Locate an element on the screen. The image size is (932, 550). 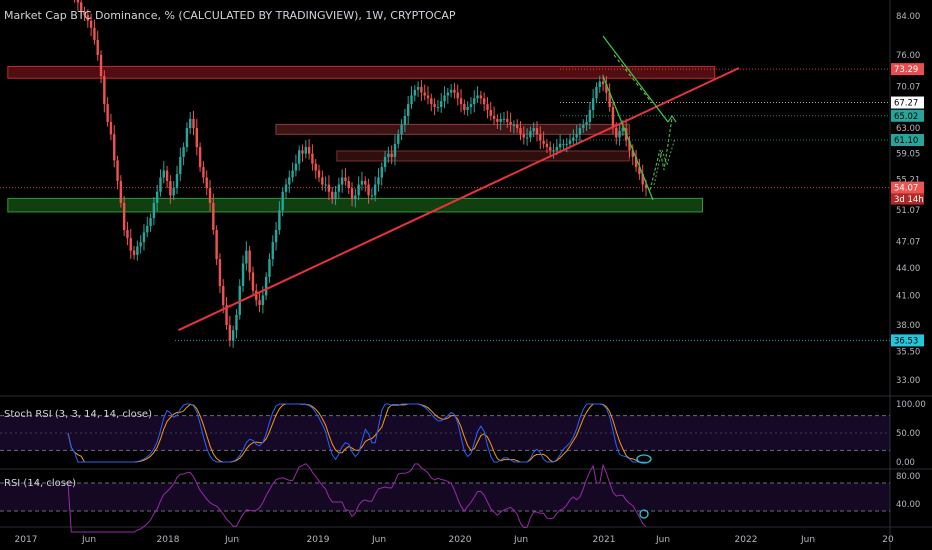
stoch-rsi-pane is located at coordinates (445, 433).